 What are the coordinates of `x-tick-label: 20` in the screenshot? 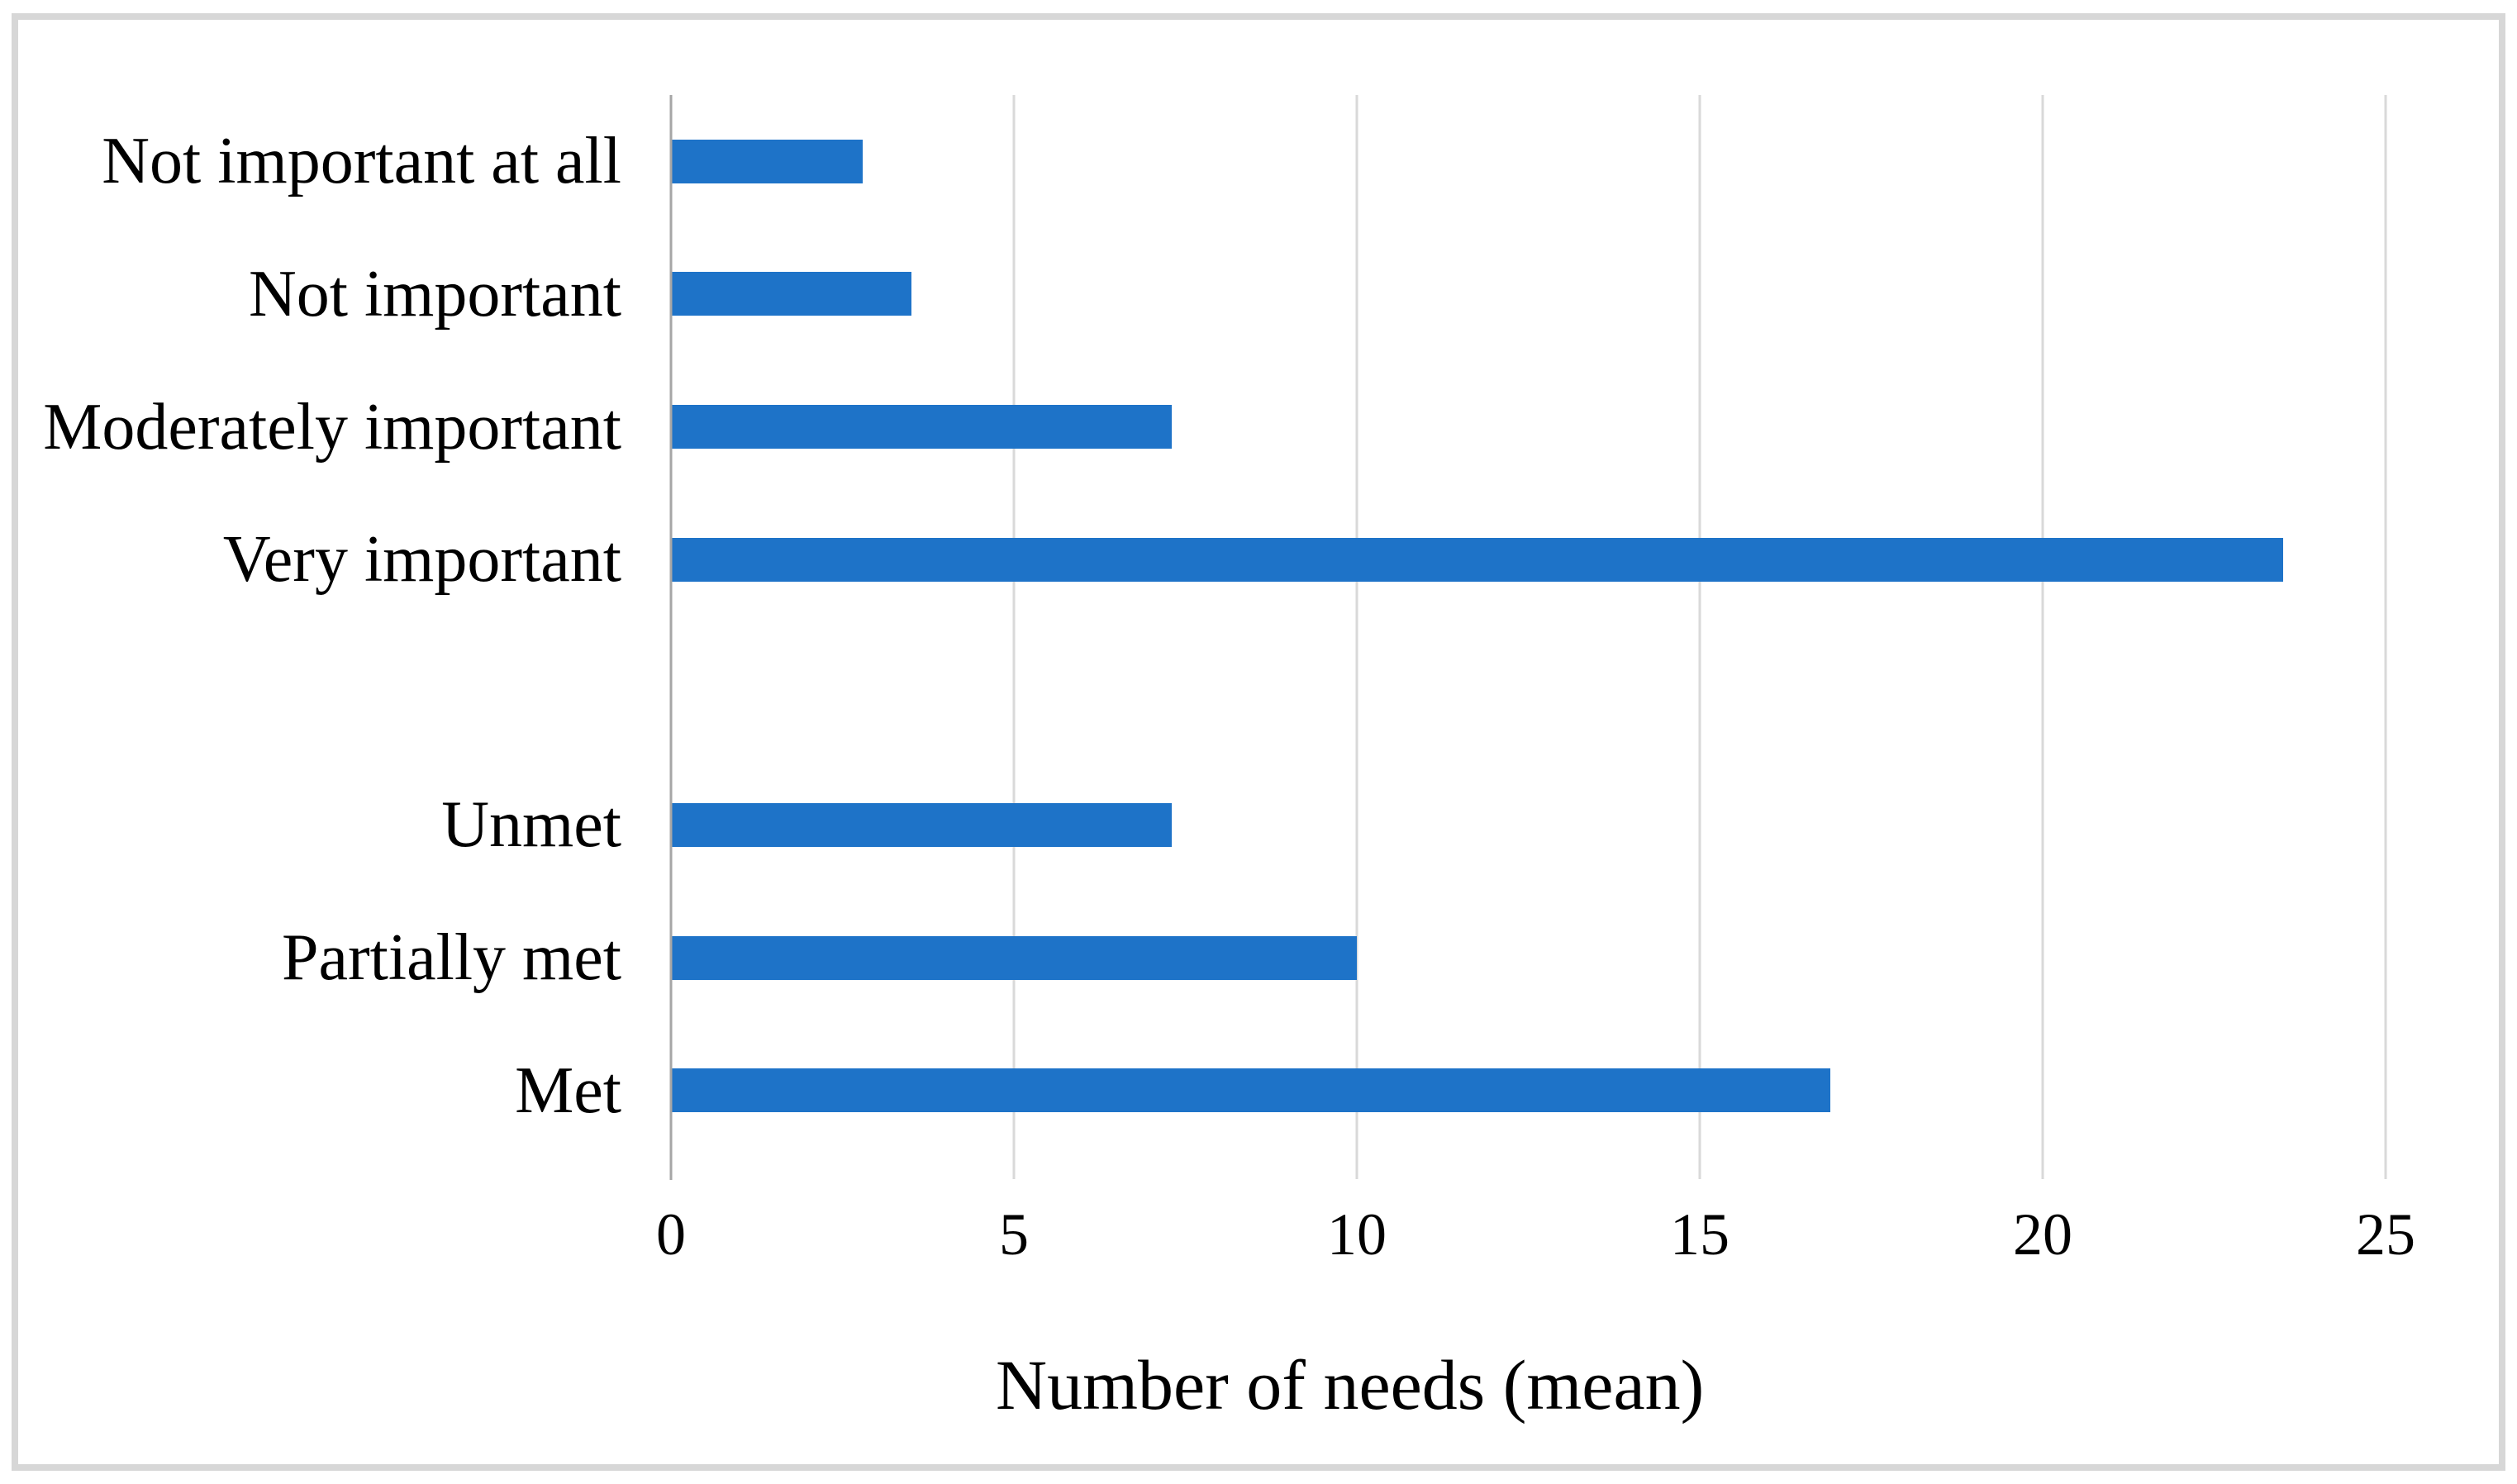 It's located at (2043, 1234).